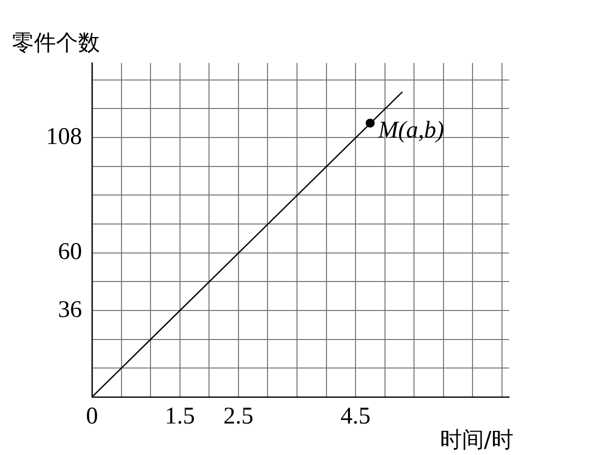  What do you see at coordinates (56, 43) in the screenshot?
I see `y-axis-title: 零件个数` at bounding box center [56, 43].